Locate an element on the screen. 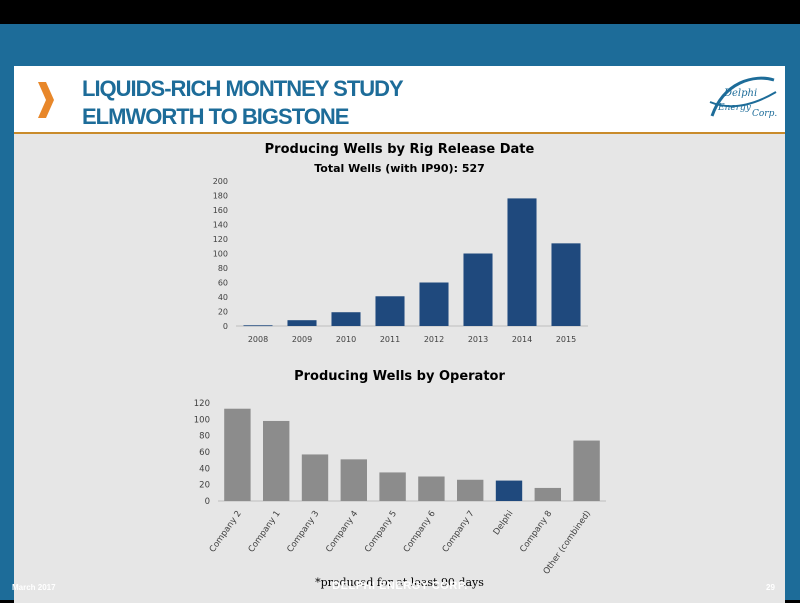  x-tick-label: Company 6 is located at coordinates (420, 532).